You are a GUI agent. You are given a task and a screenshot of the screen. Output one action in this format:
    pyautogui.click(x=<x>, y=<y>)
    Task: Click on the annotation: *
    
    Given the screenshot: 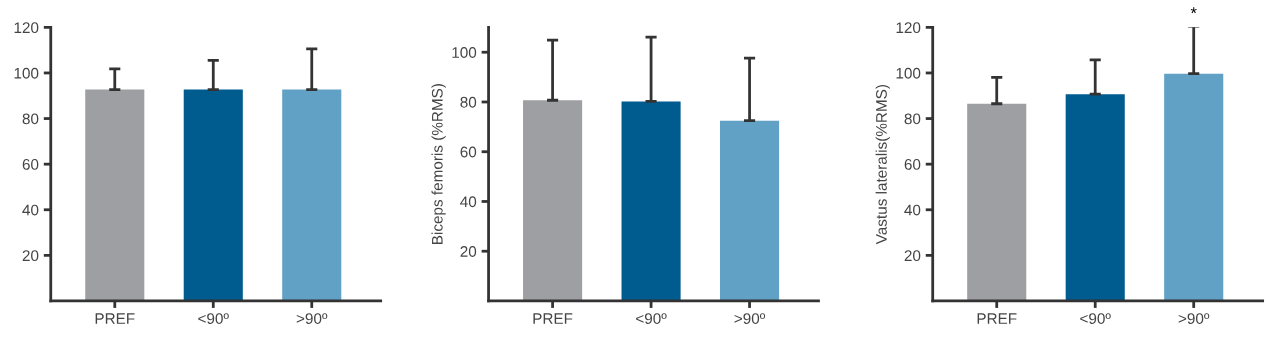 What is the action you would take?
    pyautogui.click(x=1193, y=10)
    